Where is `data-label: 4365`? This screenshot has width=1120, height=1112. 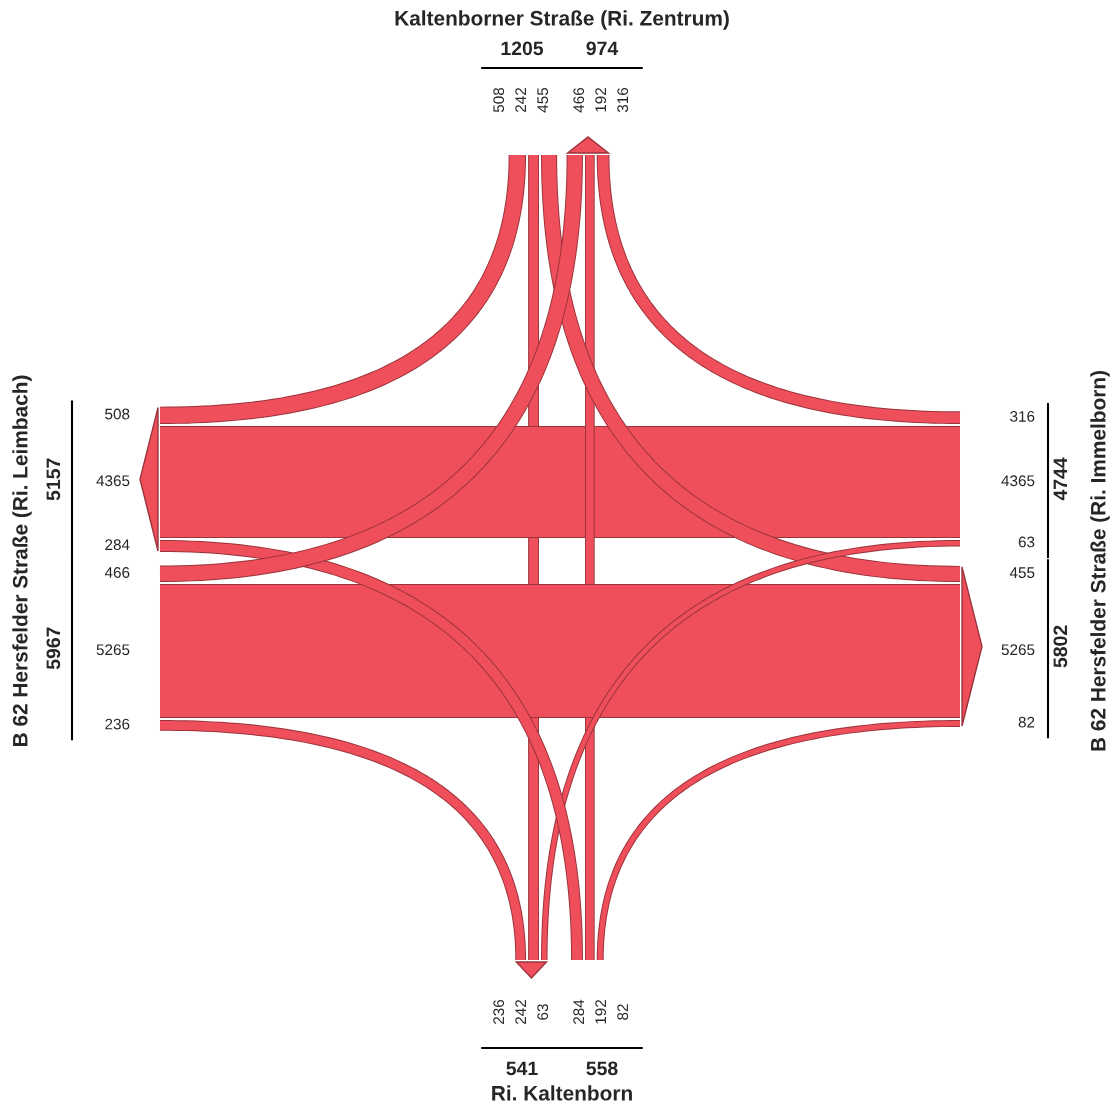 data-label: 4365 is located at coordinates (113, 481).